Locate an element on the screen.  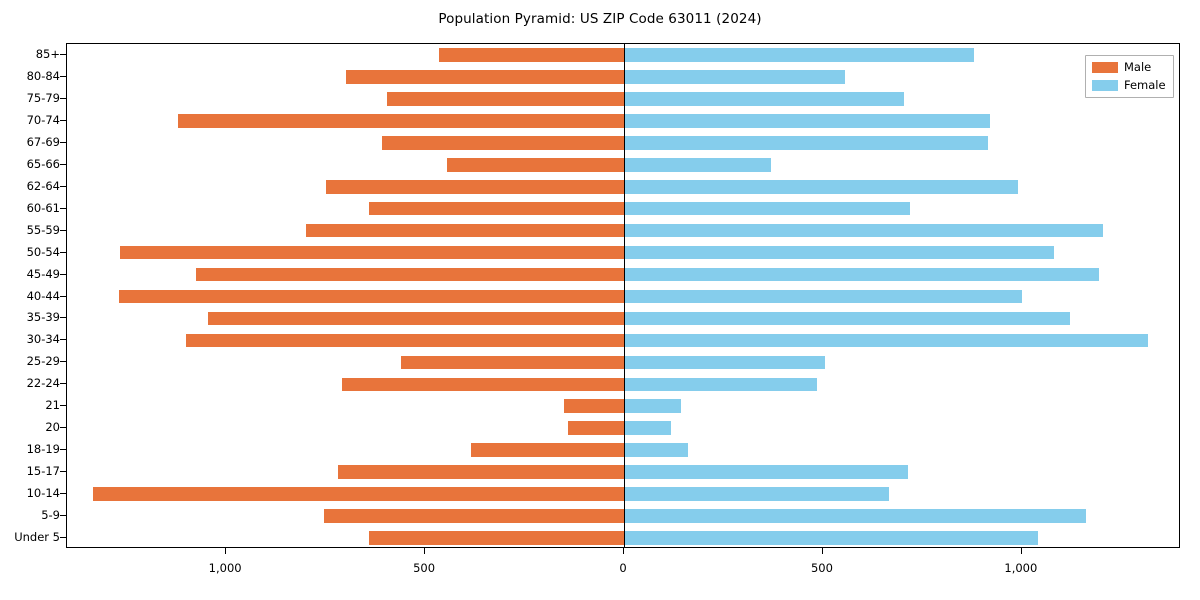
y-axis-tick-label: 50-54 is located at coordinates (43, 251).